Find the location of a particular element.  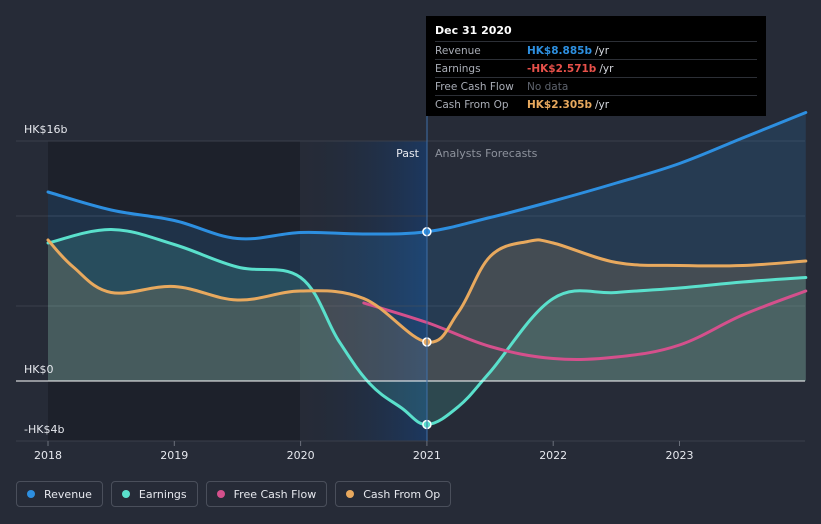

tooltip-row-label: Revenue is located at coordinates (458, 50).